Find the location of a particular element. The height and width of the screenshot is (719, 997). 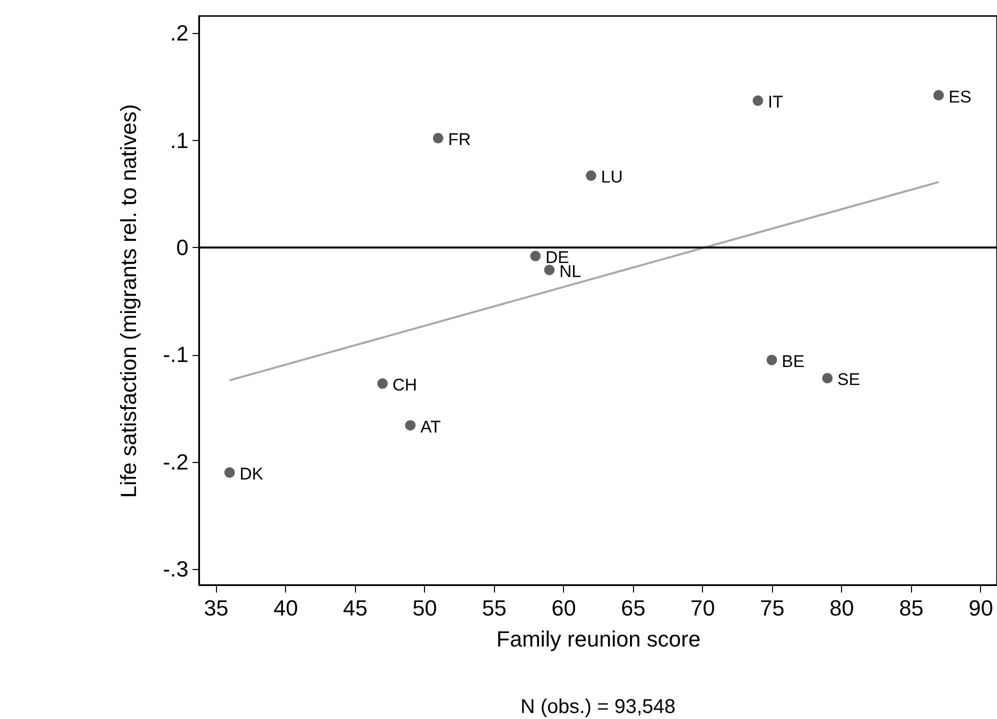

x-tick-label: 80 is located at coordinates (842, 608).